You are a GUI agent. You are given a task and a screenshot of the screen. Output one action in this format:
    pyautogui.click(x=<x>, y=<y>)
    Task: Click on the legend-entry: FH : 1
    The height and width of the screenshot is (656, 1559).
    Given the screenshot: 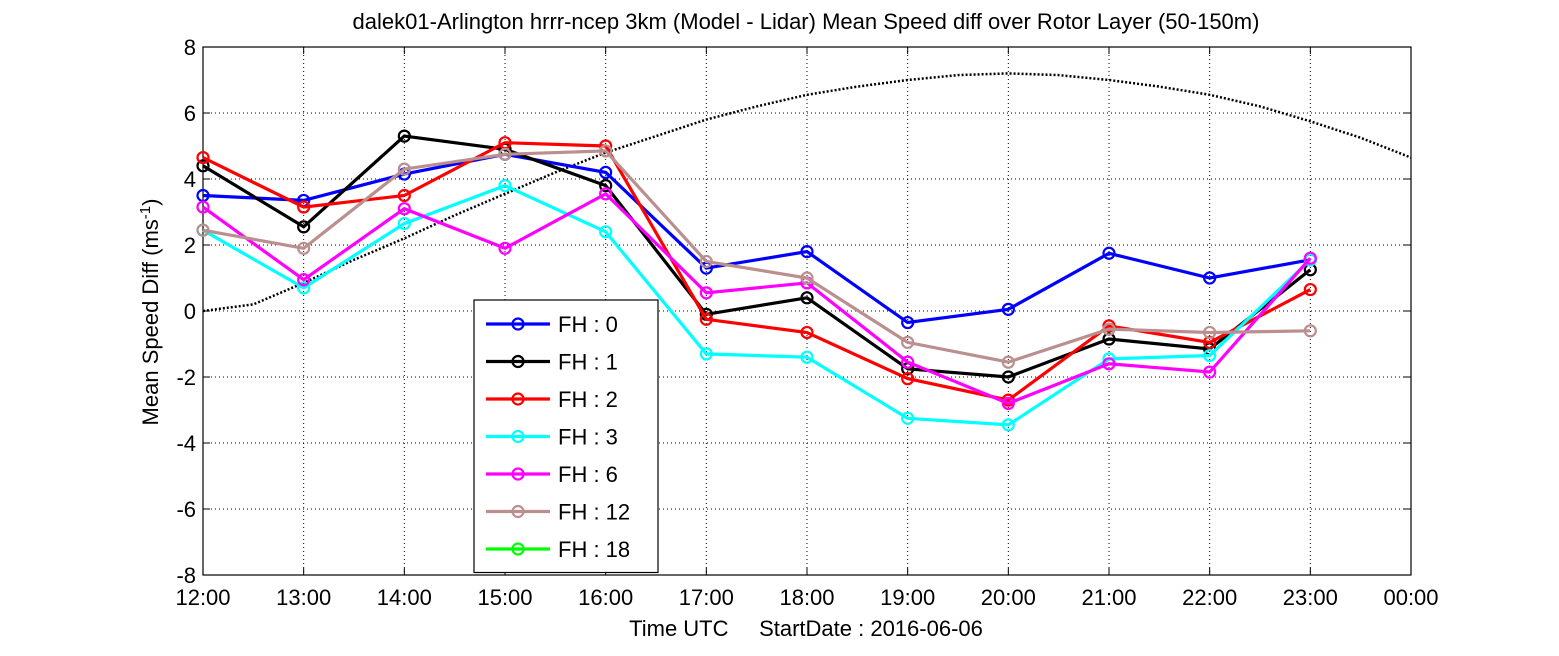 What is the action you would take?
    pyautogui.click(x=552, y=362)
    